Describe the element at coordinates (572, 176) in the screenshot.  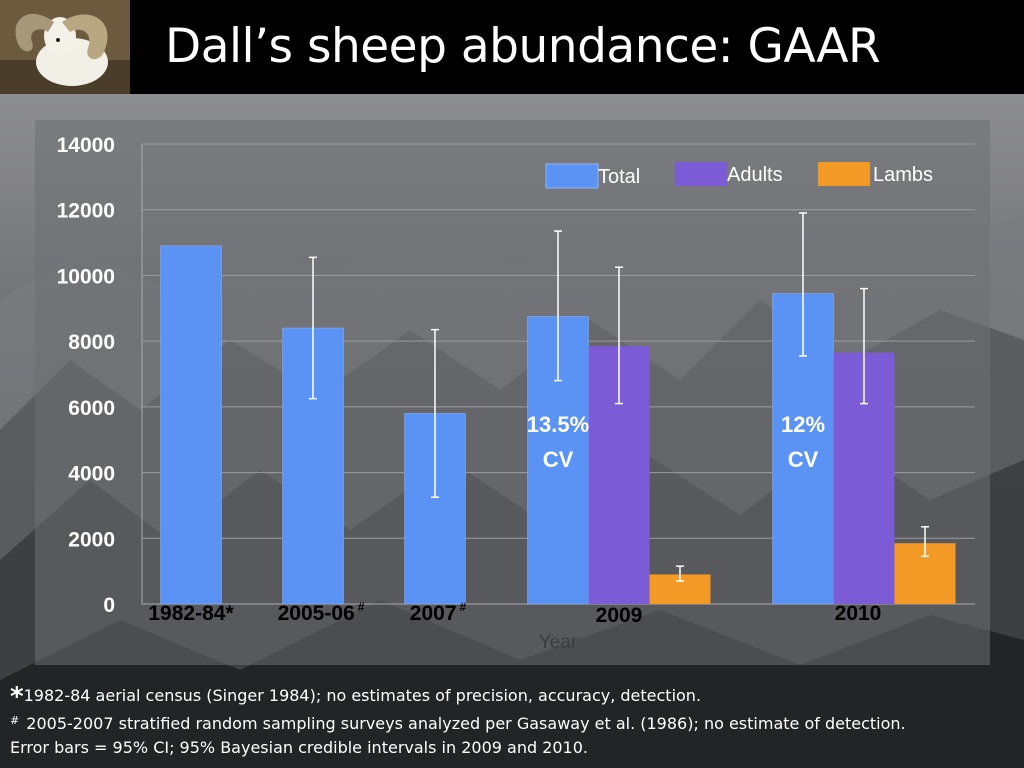
I see `legend-swatch-total` at that location.